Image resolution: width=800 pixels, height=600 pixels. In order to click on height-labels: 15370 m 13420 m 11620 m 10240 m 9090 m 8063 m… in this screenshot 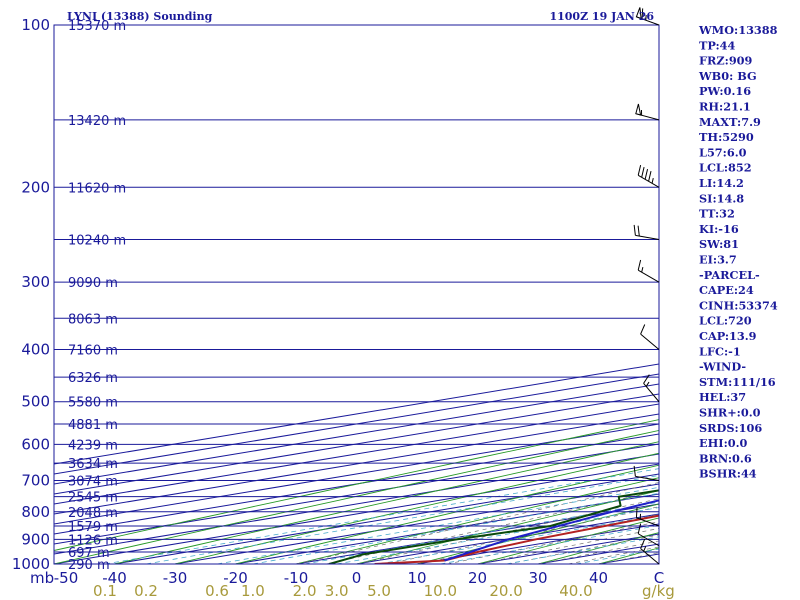, I will do `click(97, 296)`.